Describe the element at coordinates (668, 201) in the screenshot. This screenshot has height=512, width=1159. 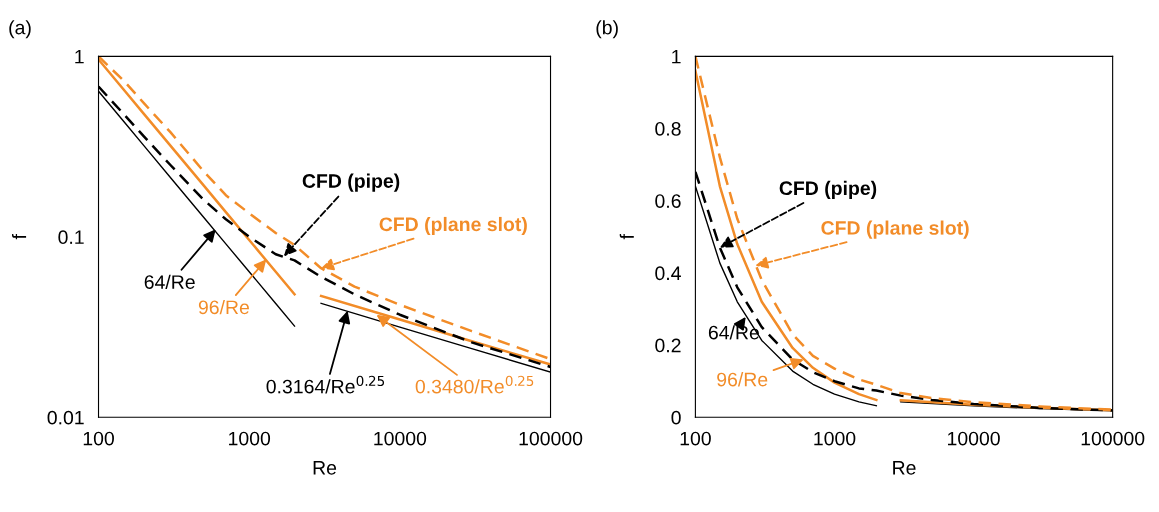
I see `y-tick-label: 0.6` at that location.